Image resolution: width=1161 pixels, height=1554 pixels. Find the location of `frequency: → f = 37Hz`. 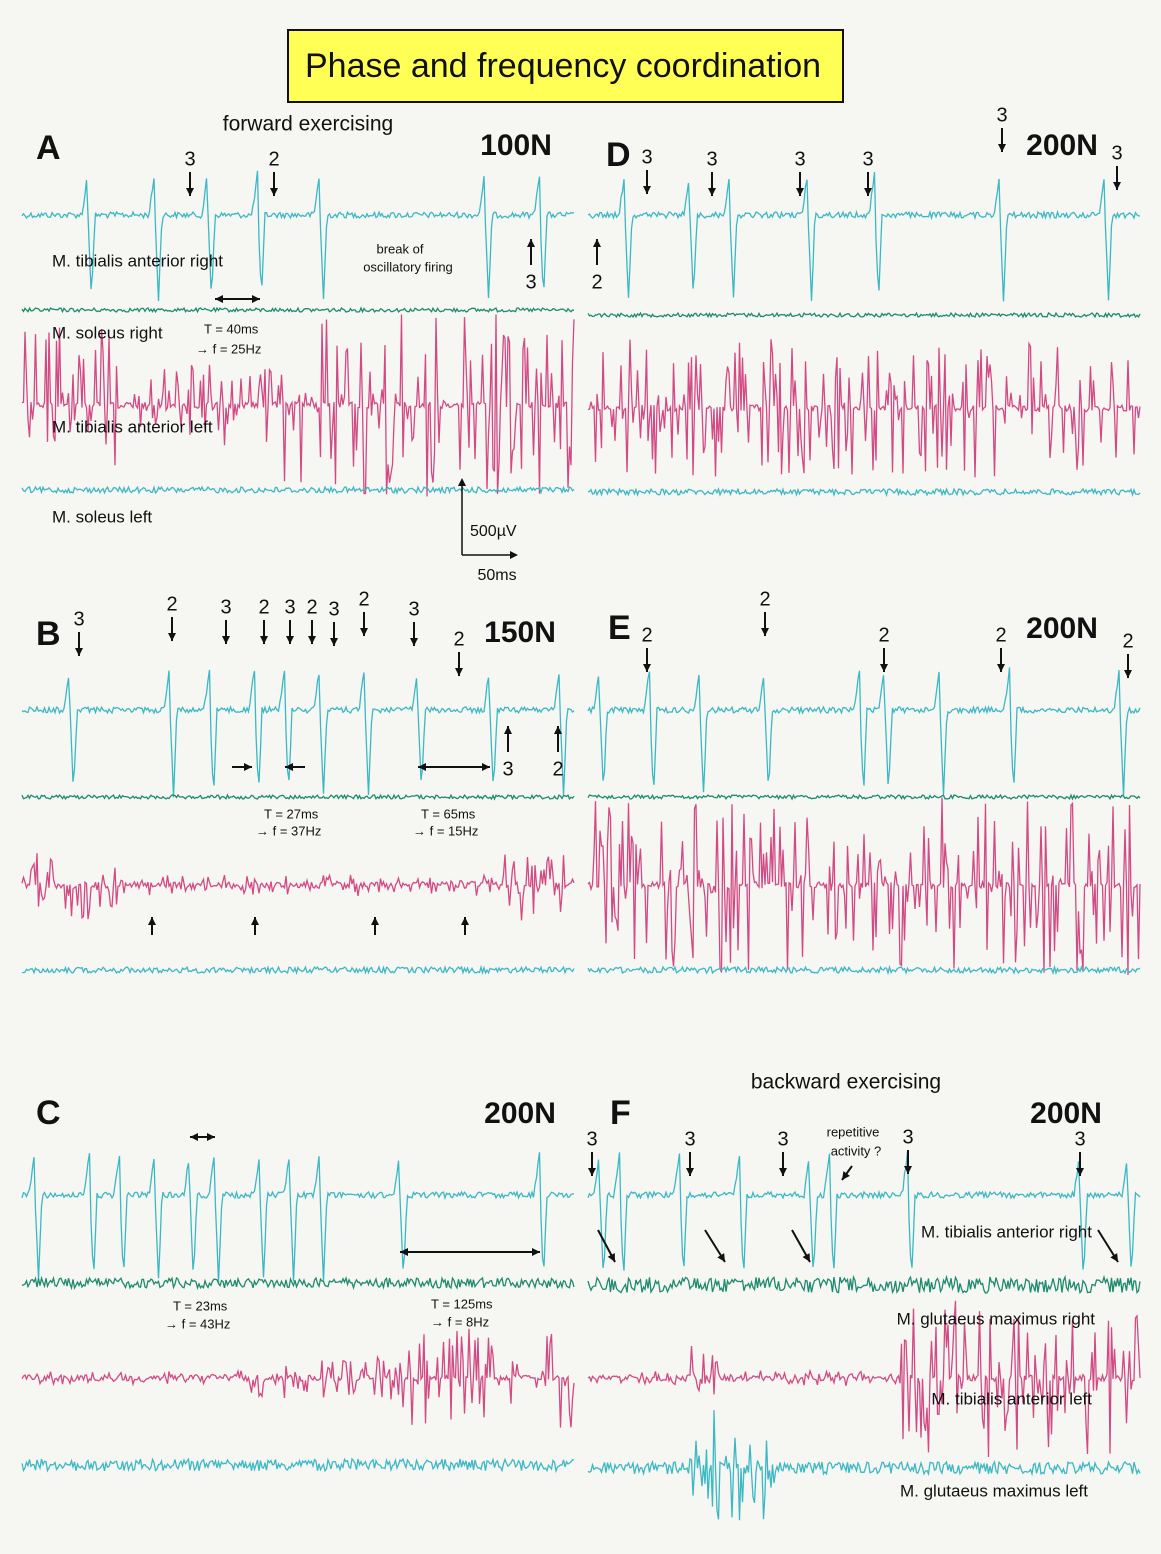

frequency: → f = 37Hz is located at coordinates (288, 830).